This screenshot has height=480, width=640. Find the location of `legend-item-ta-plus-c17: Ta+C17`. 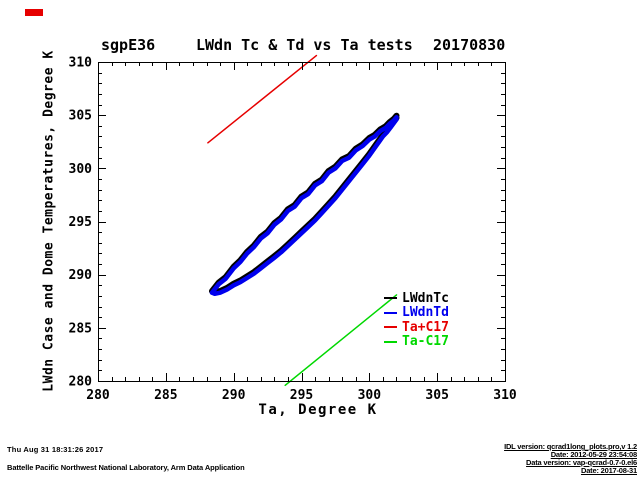

legend-item-ta-plus-c17: Ta+C17 is located at coordinates (416, 327).